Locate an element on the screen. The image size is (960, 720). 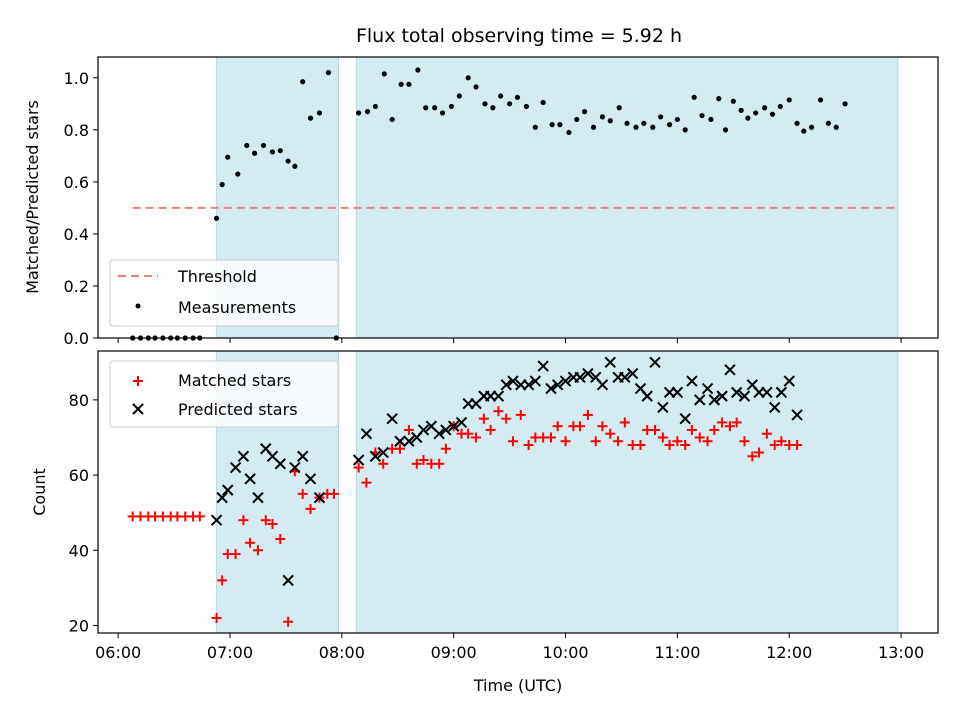
top-legend: Threshold Measurements is located at coordinates (224, 293).